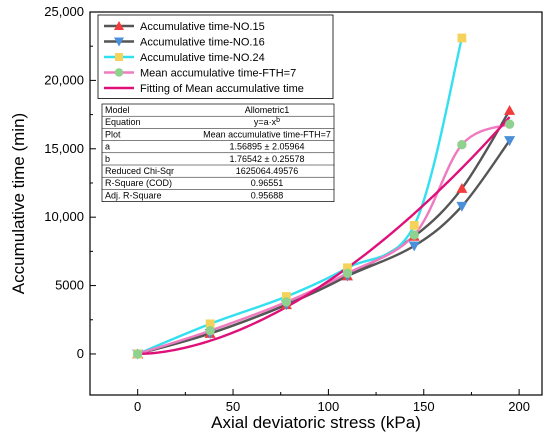 The width and height of the screenshot is (550, 435). What do you see at coordinates (80, 353) in the screenshot?
I see `y-tick-label: 0` at bounding box center [80, 353].